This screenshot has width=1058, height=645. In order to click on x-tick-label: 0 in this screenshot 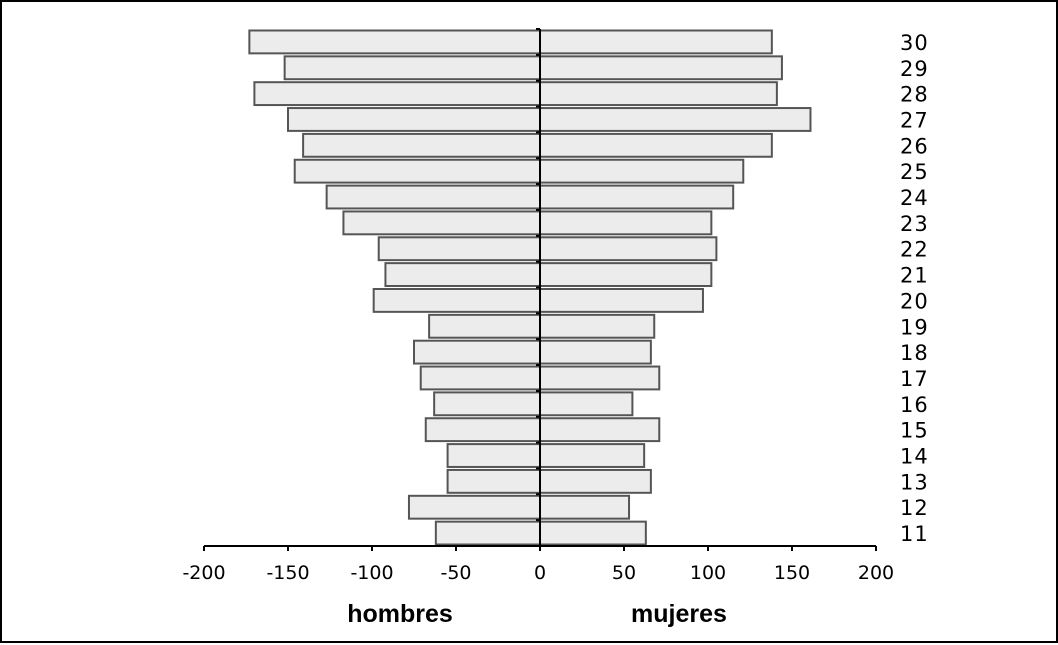, I will do `click(540, 573)`.